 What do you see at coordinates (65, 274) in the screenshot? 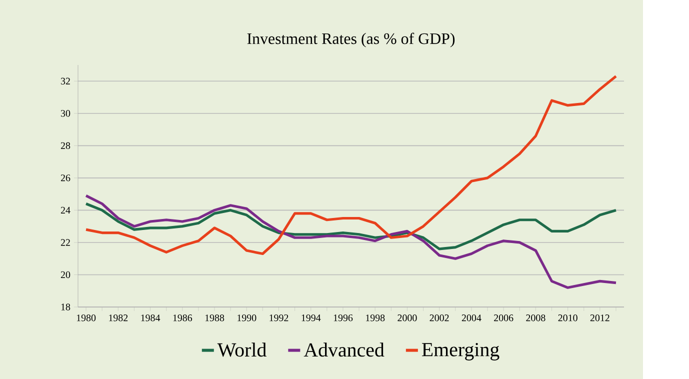
I see `y-tick-label: 20` at bounding box center [65, 274].